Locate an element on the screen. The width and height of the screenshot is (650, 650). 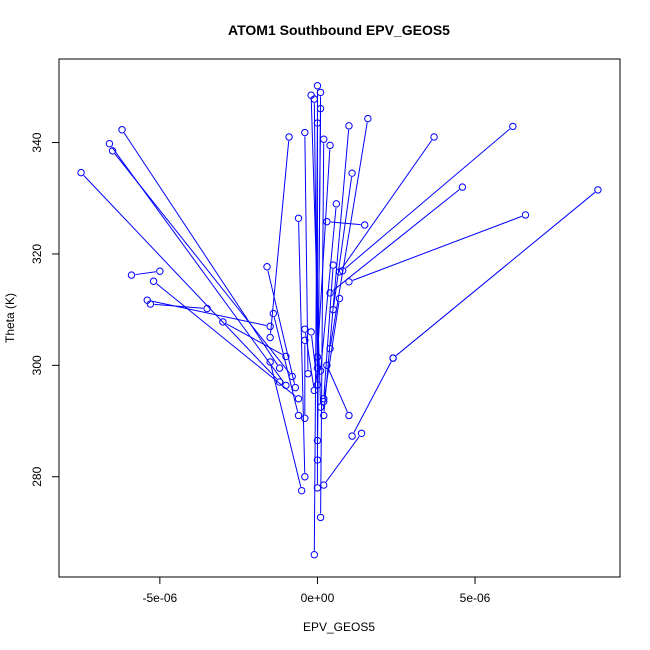
x-axis-label: EPV_GEOS5 is located at coordinates (339, 627).